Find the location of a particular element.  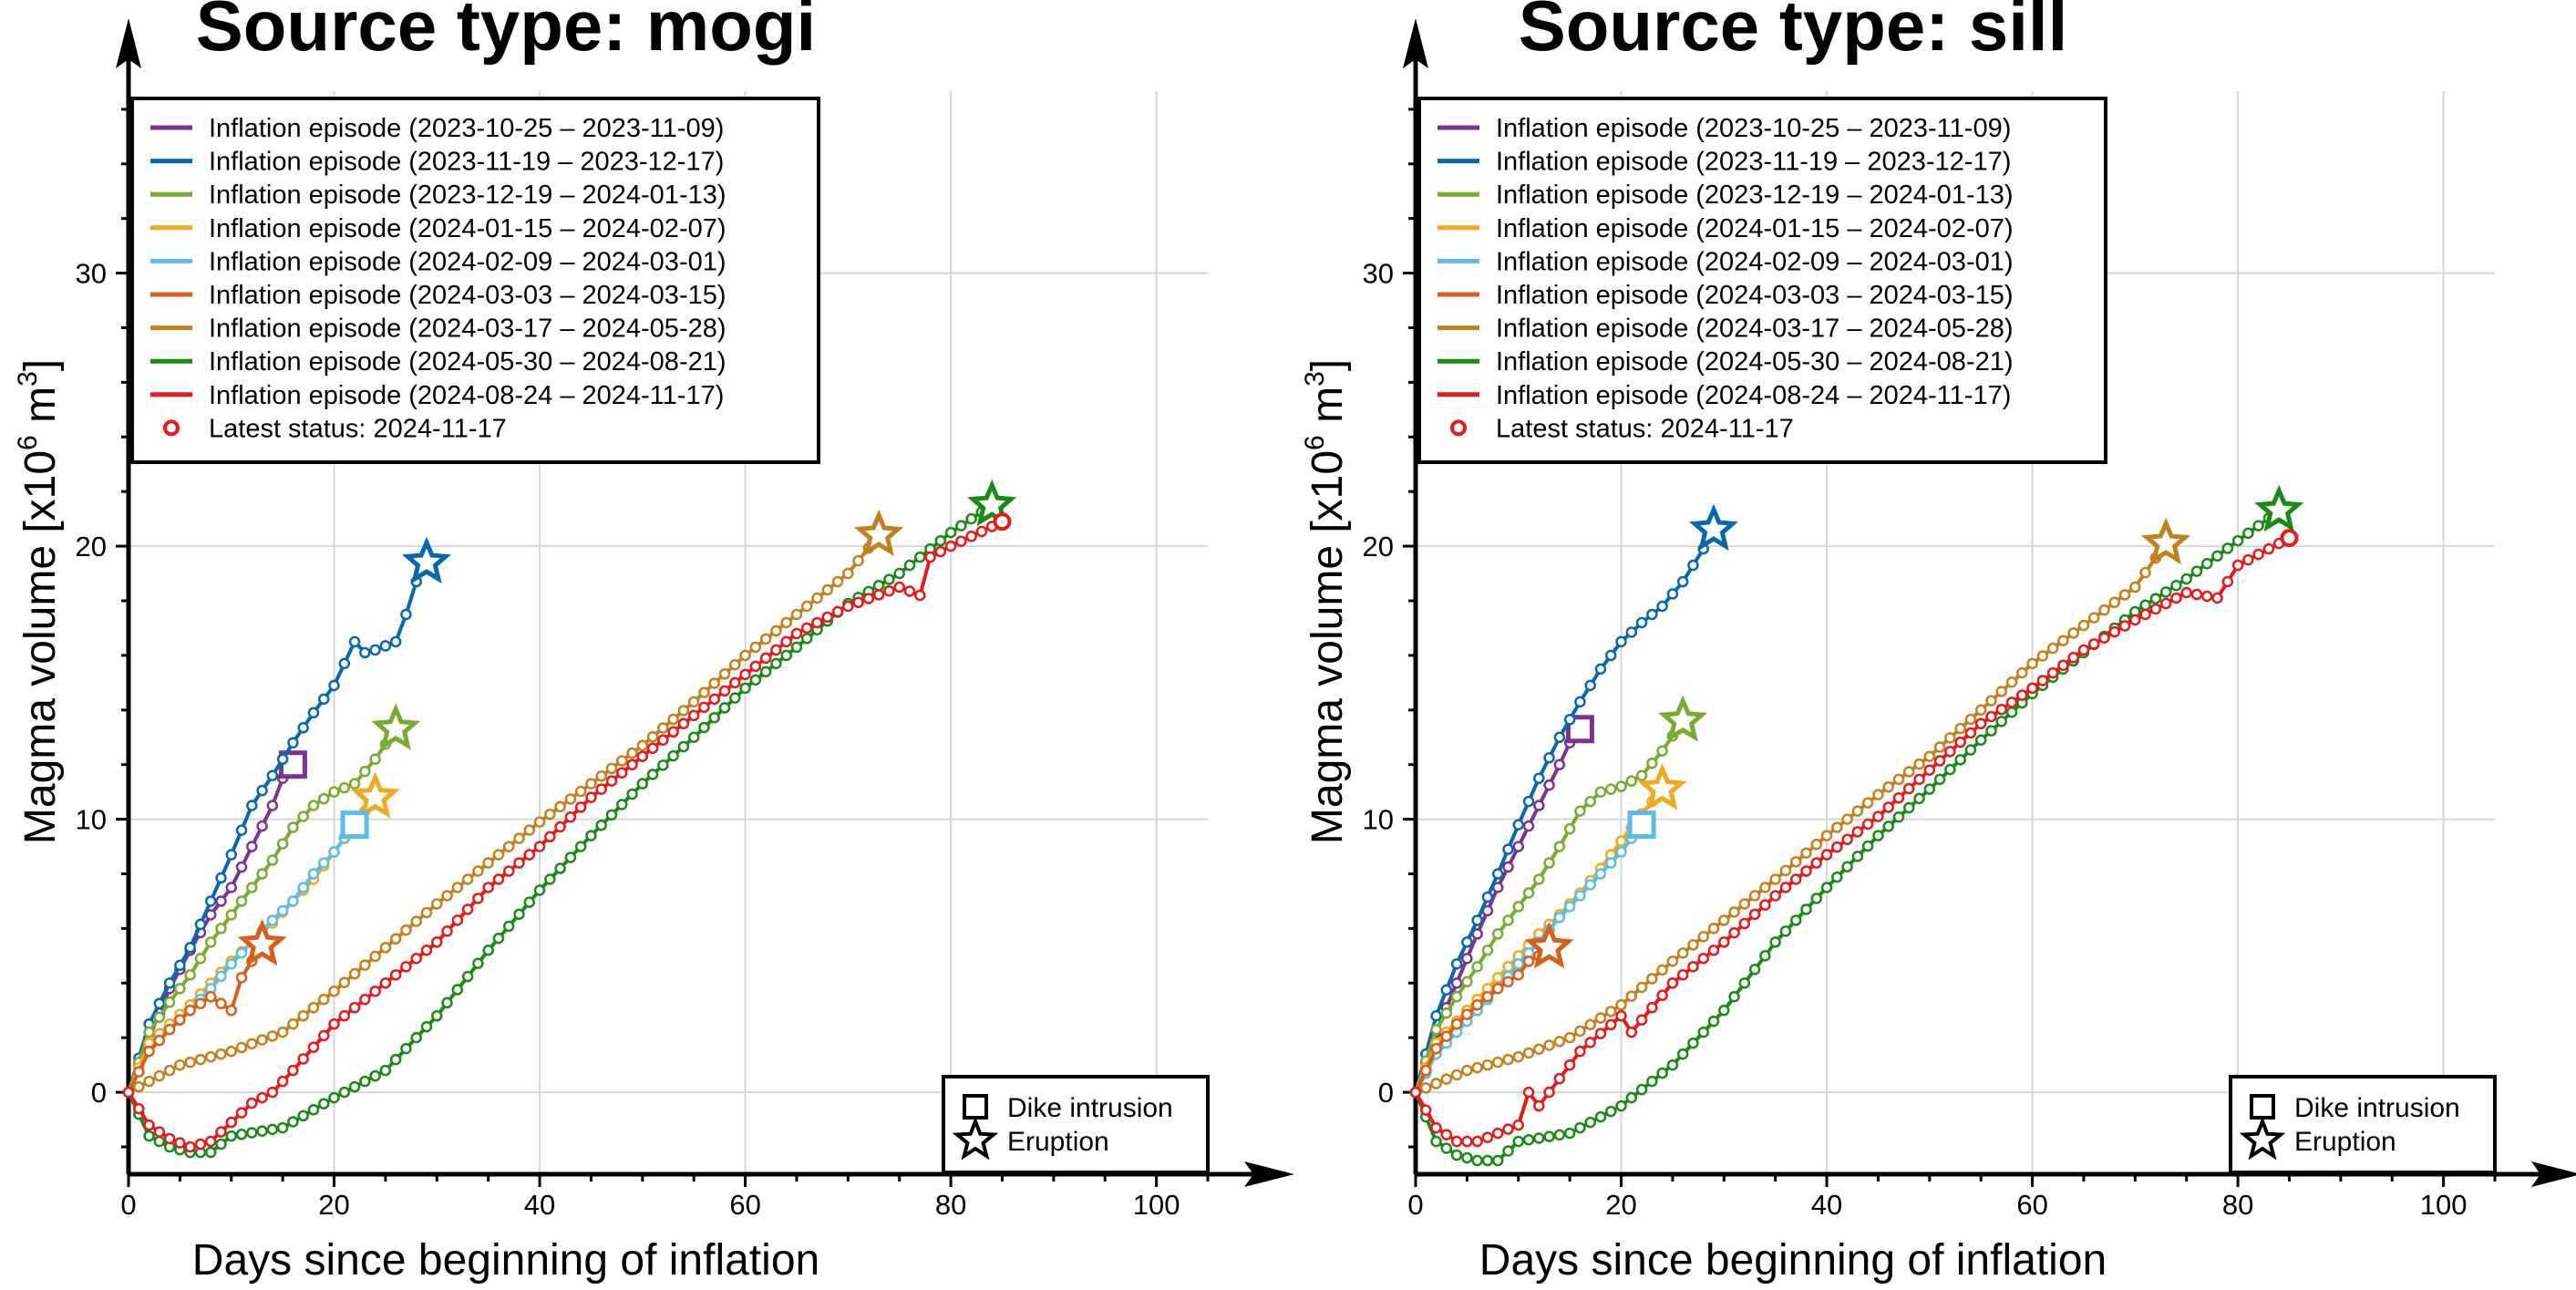

y-tick-label: 30 is located at coordinates (91, 274).